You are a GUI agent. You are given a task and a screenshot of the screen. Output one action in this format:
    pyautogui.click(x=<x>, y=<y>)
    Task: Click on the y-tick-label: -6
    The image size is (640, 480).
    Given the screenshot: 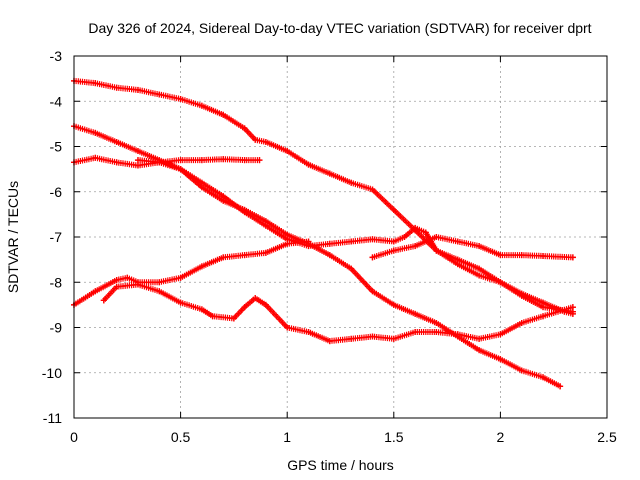 What is the action you would take?
    pyautogui.click(x=56, y=192)
    